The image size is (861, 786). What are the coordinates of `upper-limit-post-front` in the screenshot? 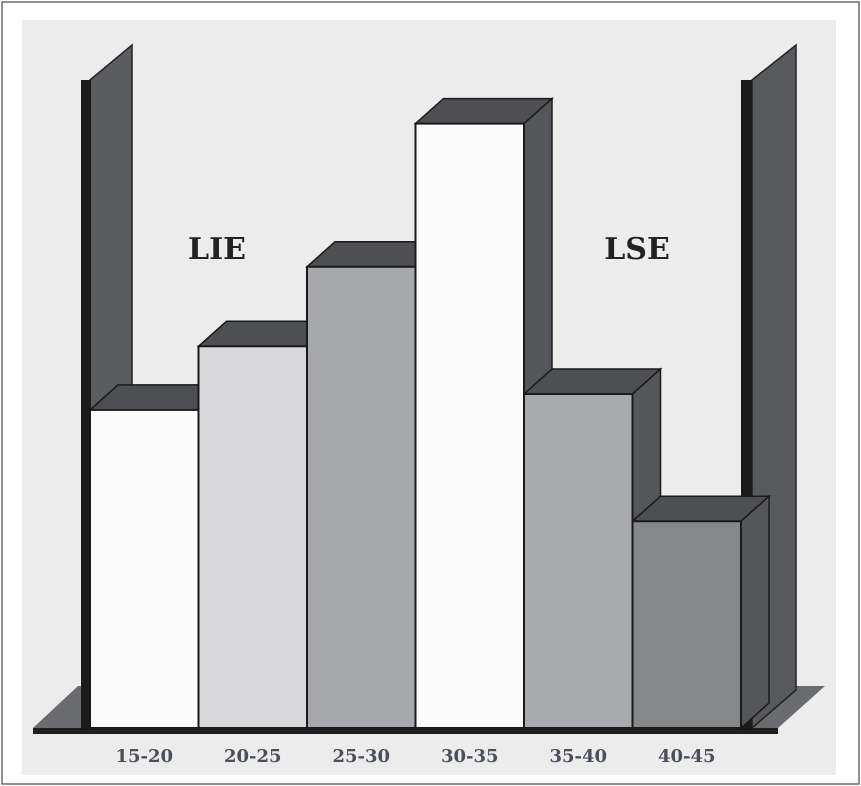 It's located at (746, 405).